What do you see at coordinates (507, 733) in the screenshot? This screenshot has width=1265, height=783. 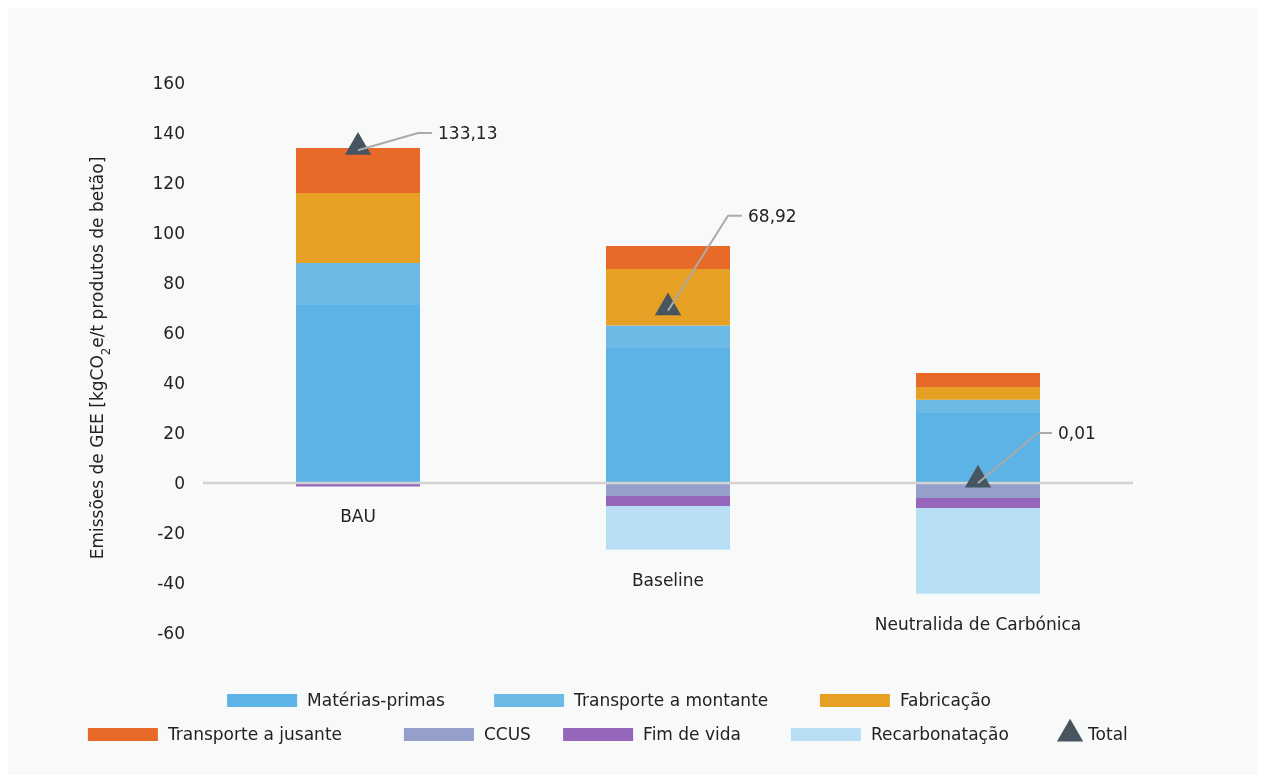 I see `legend-label: CCUS` at bounding box center [507, 733].